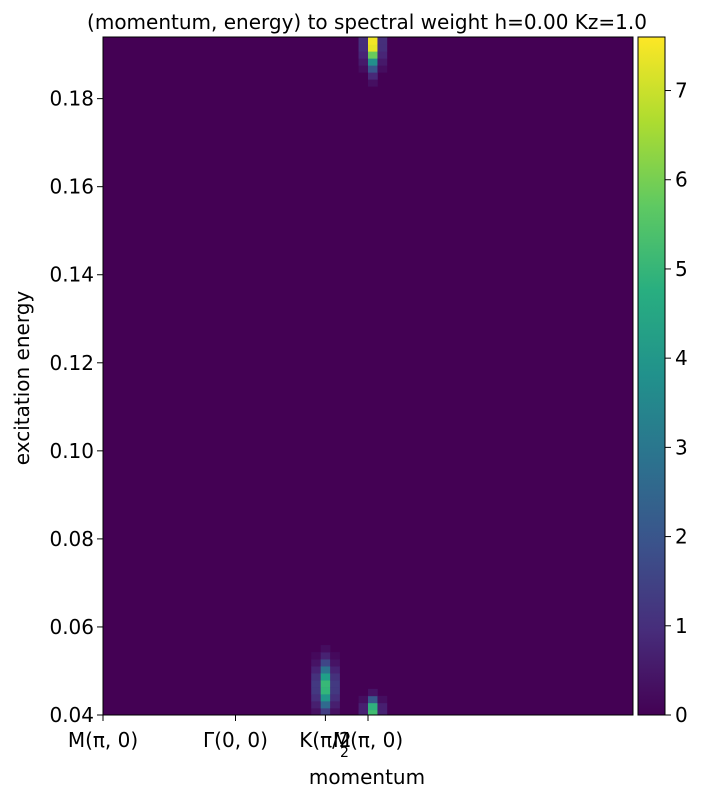 This screenshot has width=713, height=800. Describe the element at coordinates (651, 376) in the screenshot. I see `colorbar` at that location.